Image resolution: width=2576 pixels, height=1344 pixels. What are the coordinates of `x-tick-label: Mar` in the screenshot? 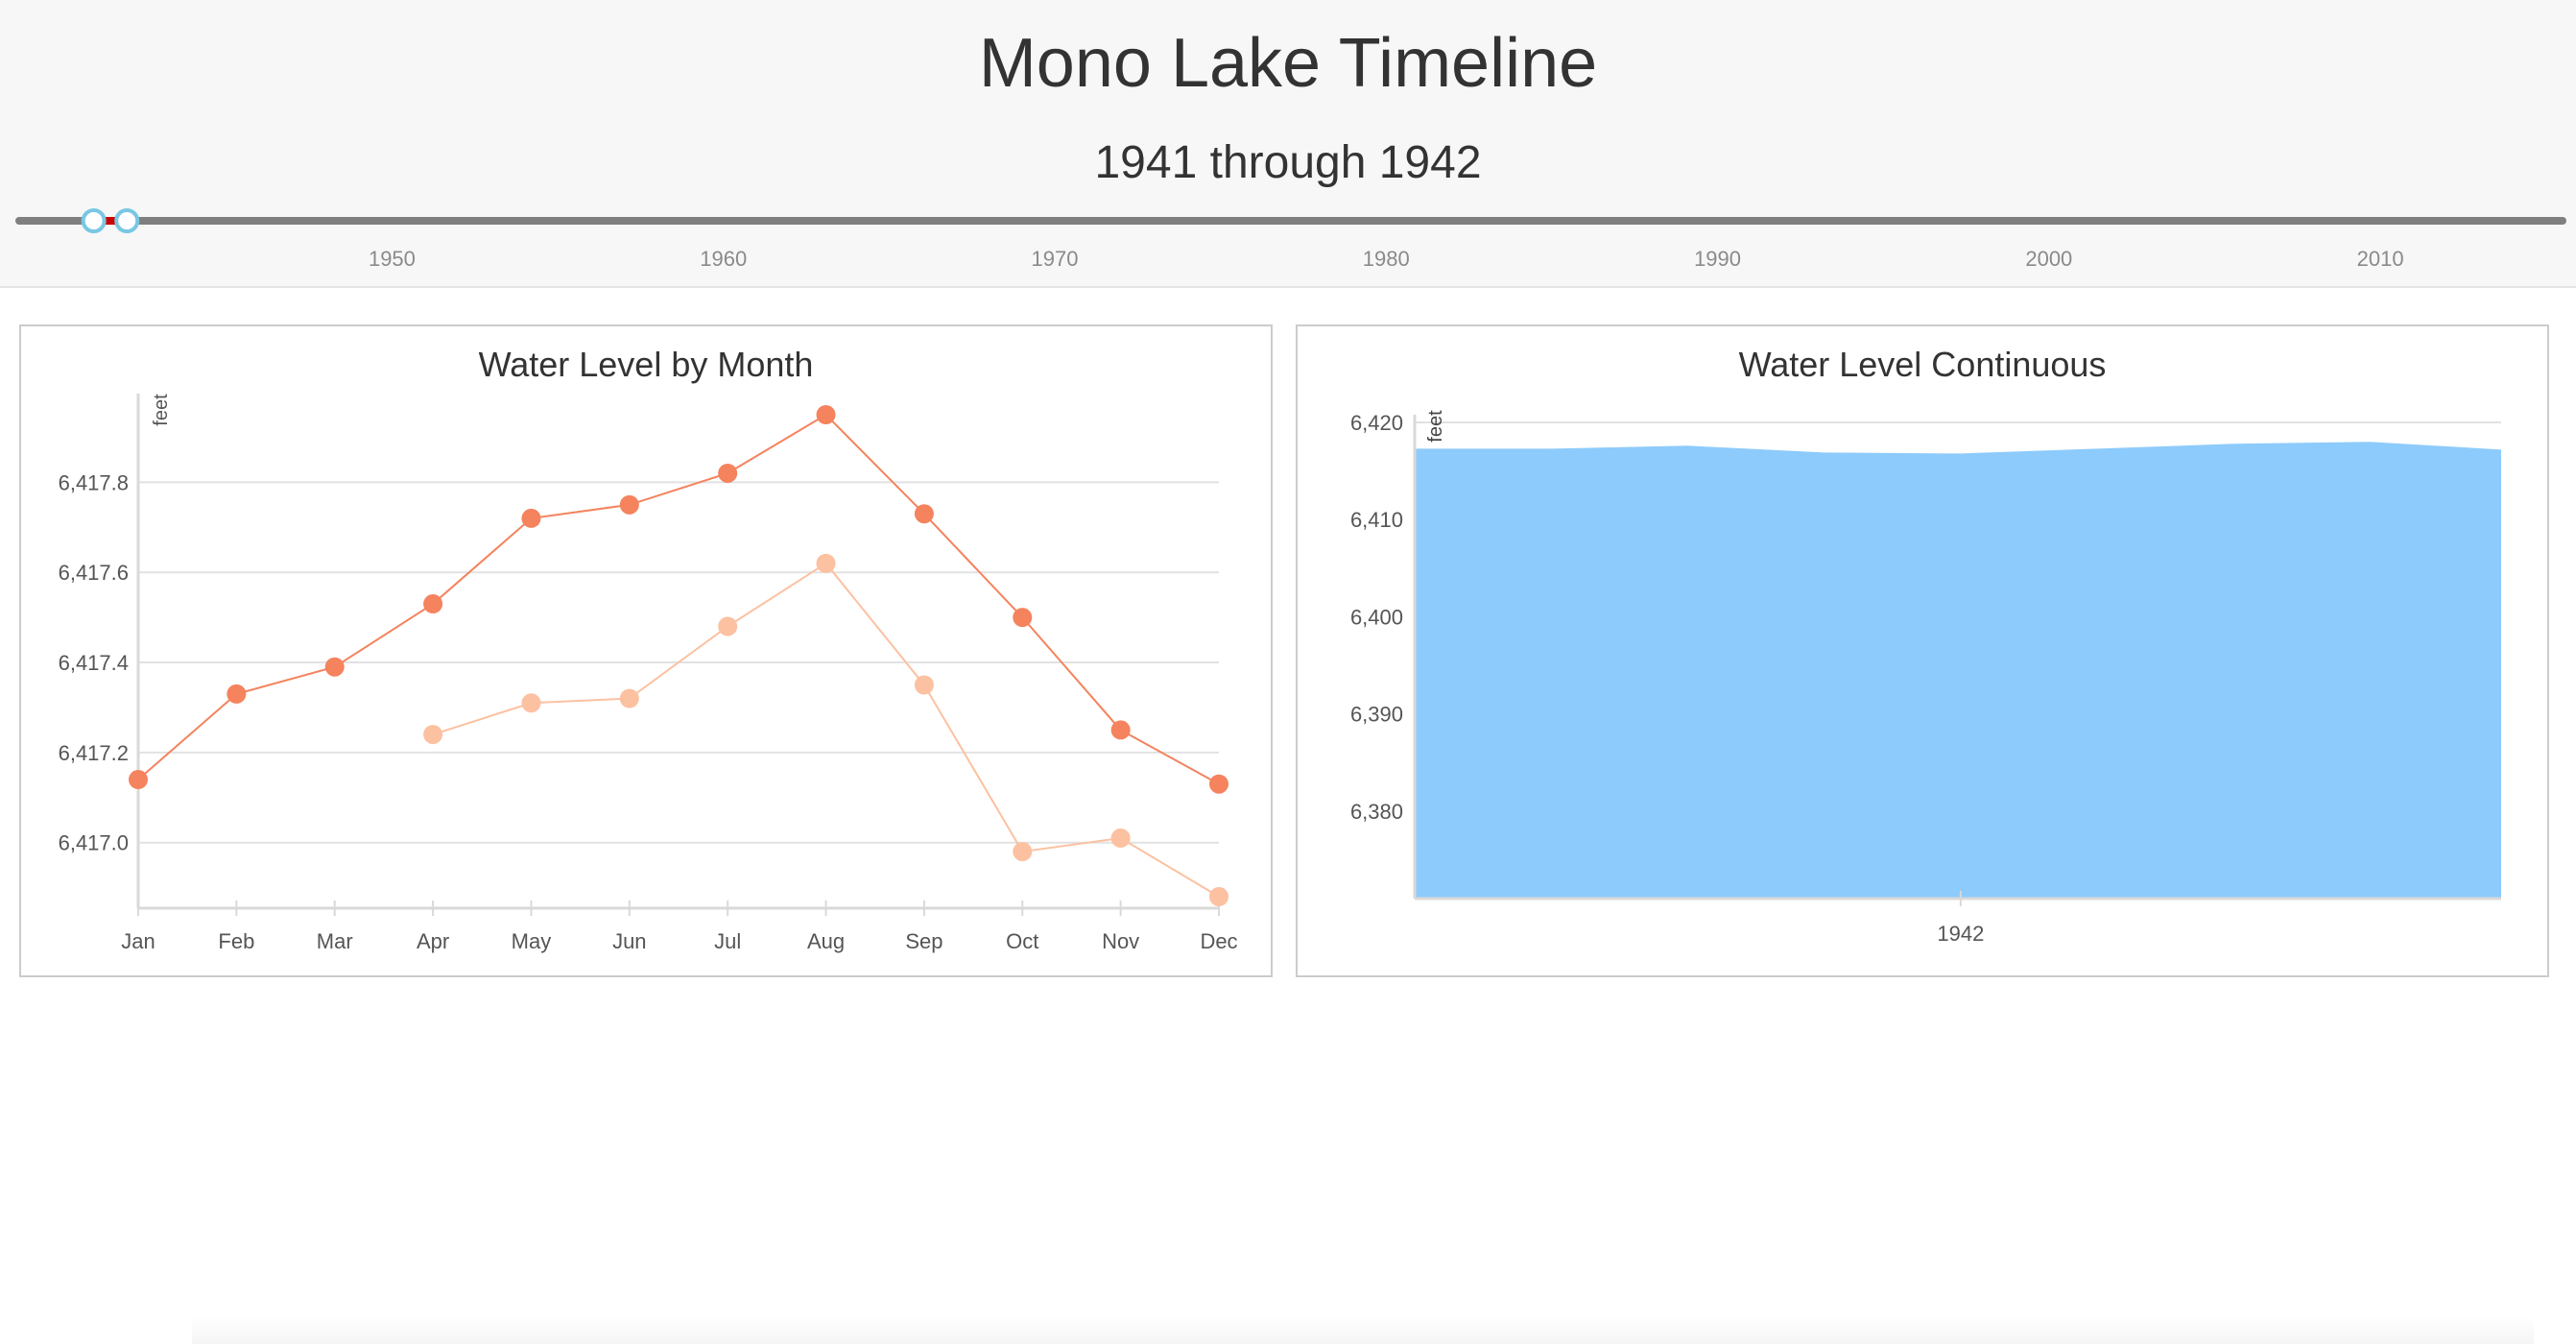 It's located at (335, 941).